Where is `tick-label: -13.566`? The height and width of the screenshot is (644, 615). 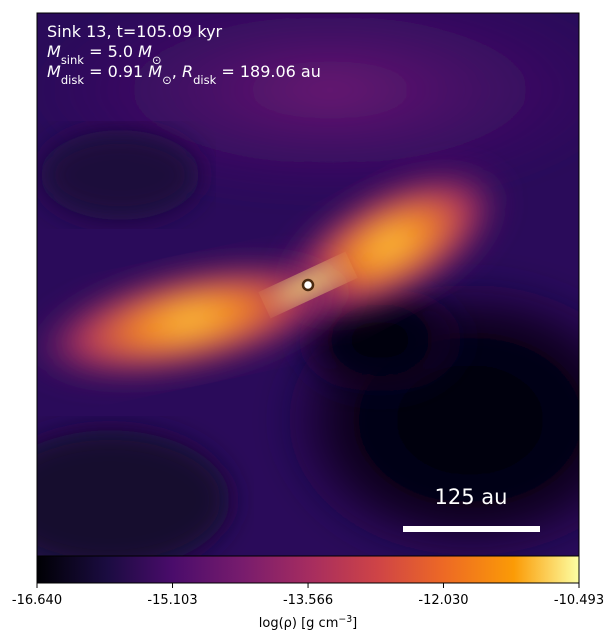
tick-label: -13.566 is located at coordinates (308, 600).